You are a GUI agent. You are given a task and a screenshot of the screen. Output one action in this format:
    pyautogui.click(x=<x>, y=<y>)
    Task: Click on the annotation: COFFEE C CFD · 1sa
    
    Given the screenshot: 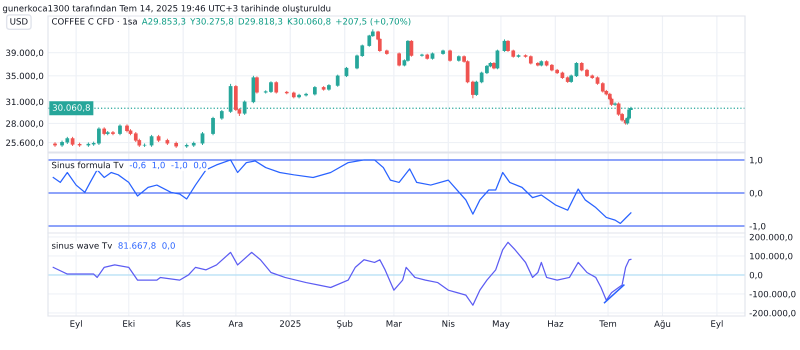 What is the action you would take?
    pyautogui.click(x=94, y=21)
    